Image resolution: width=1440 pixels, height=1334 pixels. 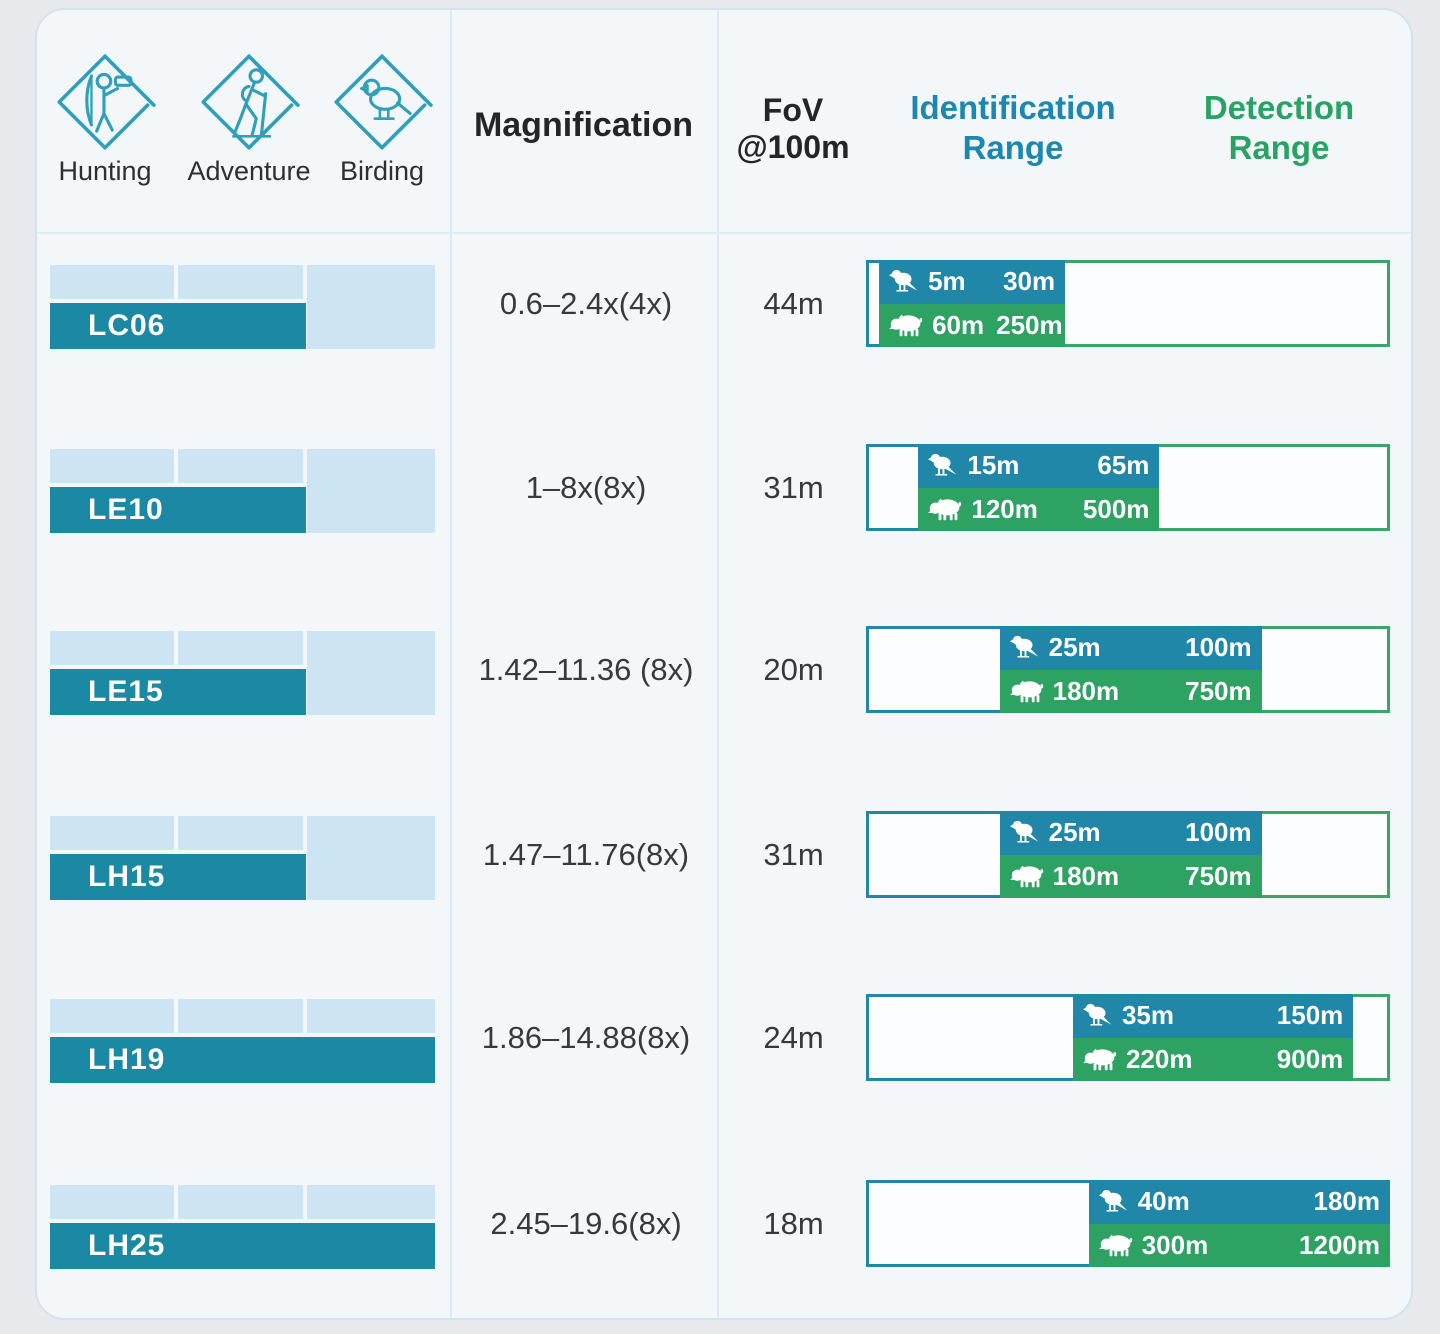 I want to click on product-name: LH19, so click(x=127, y=1059).